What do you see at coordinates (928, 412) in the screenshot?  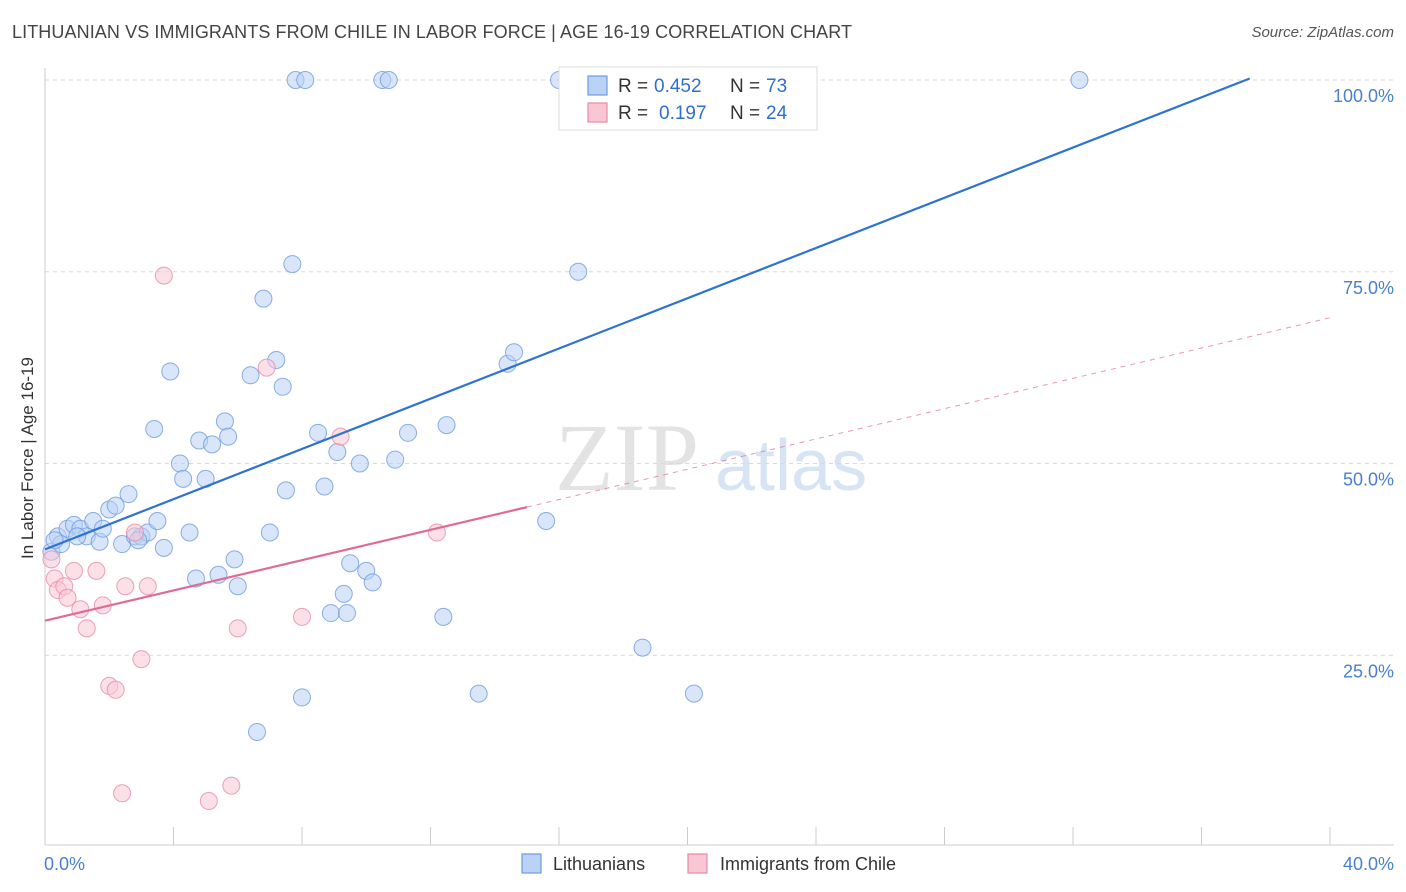 I see `chile-trend-extension` at bounding box center [928, 412].